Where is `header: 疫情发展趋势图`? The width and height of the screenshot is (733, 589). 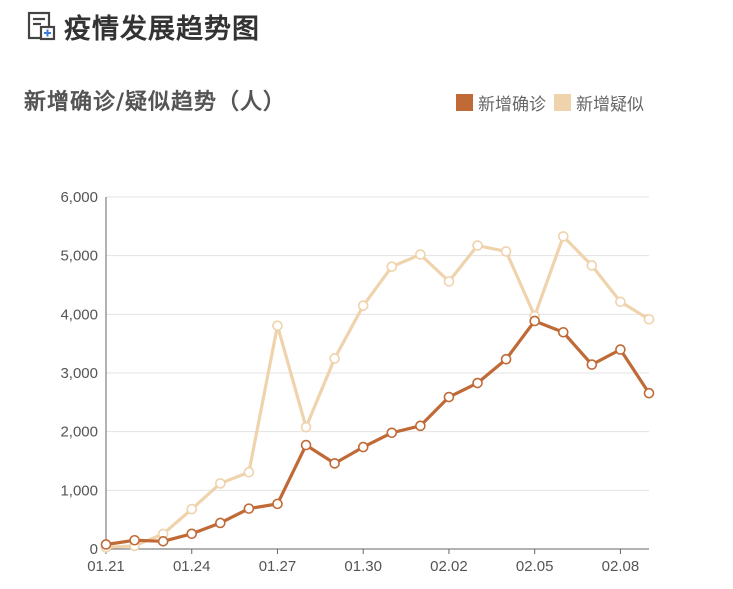
header: 疫情发展趋势图 is located at coordinates (143, 26).